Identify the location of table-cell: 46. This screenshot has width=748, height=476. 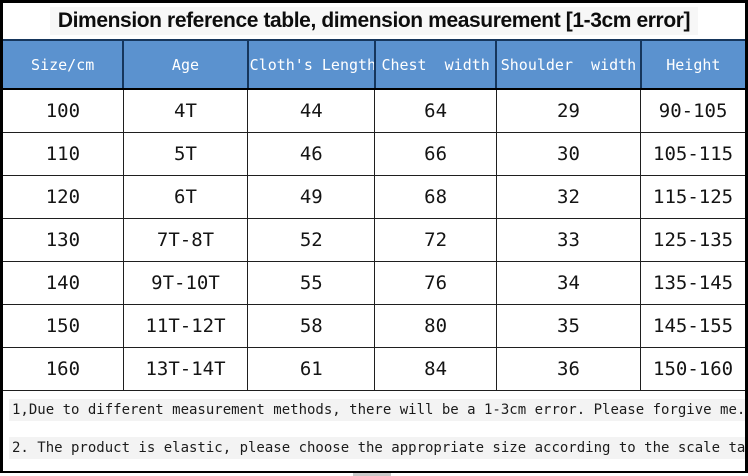
(311, 153).